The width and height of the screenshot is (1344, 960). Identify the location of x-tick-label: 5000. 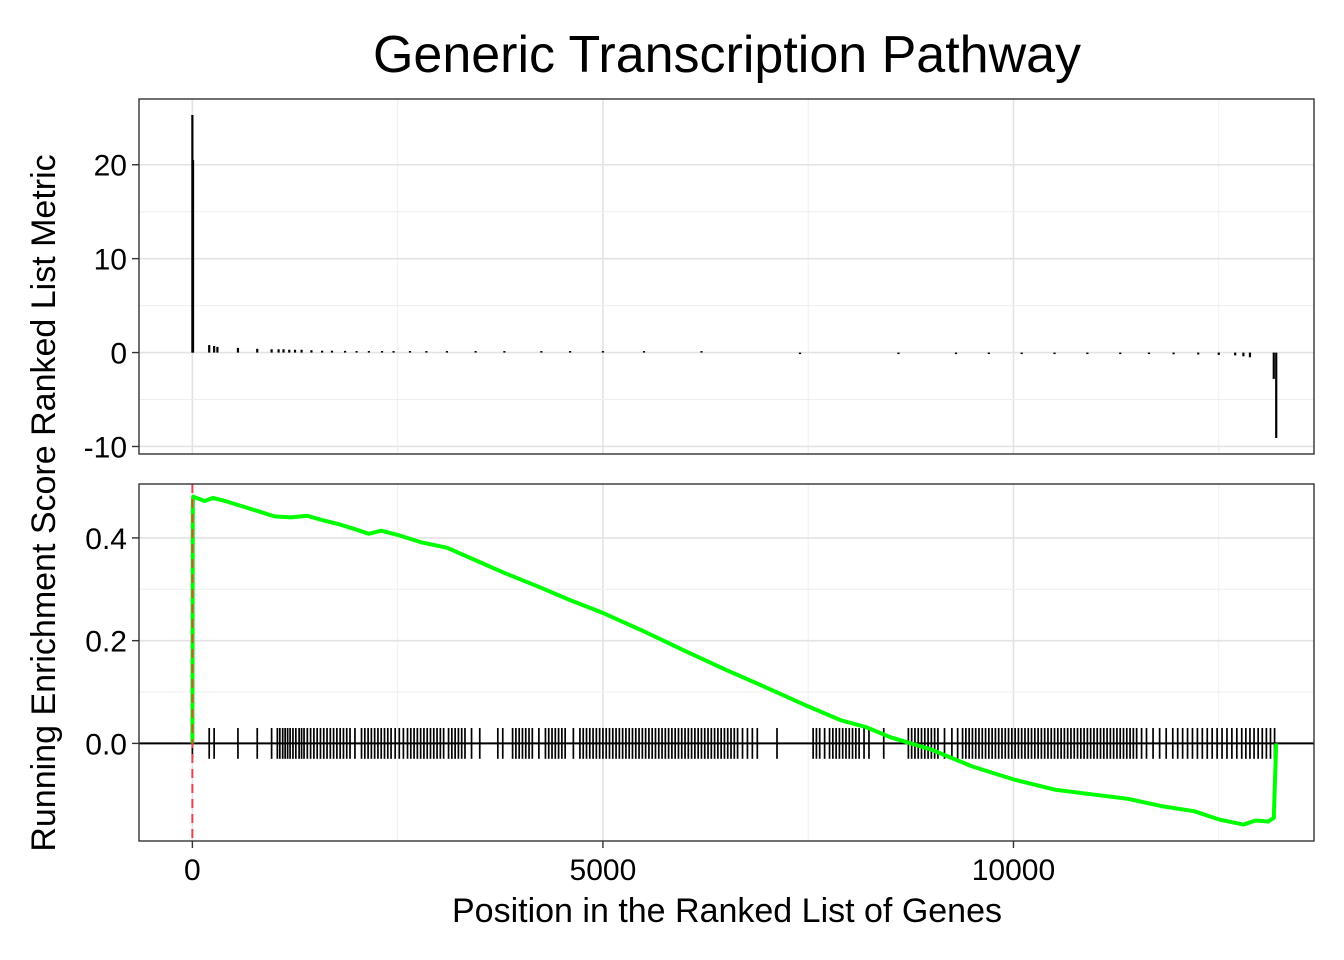
(603, 870).